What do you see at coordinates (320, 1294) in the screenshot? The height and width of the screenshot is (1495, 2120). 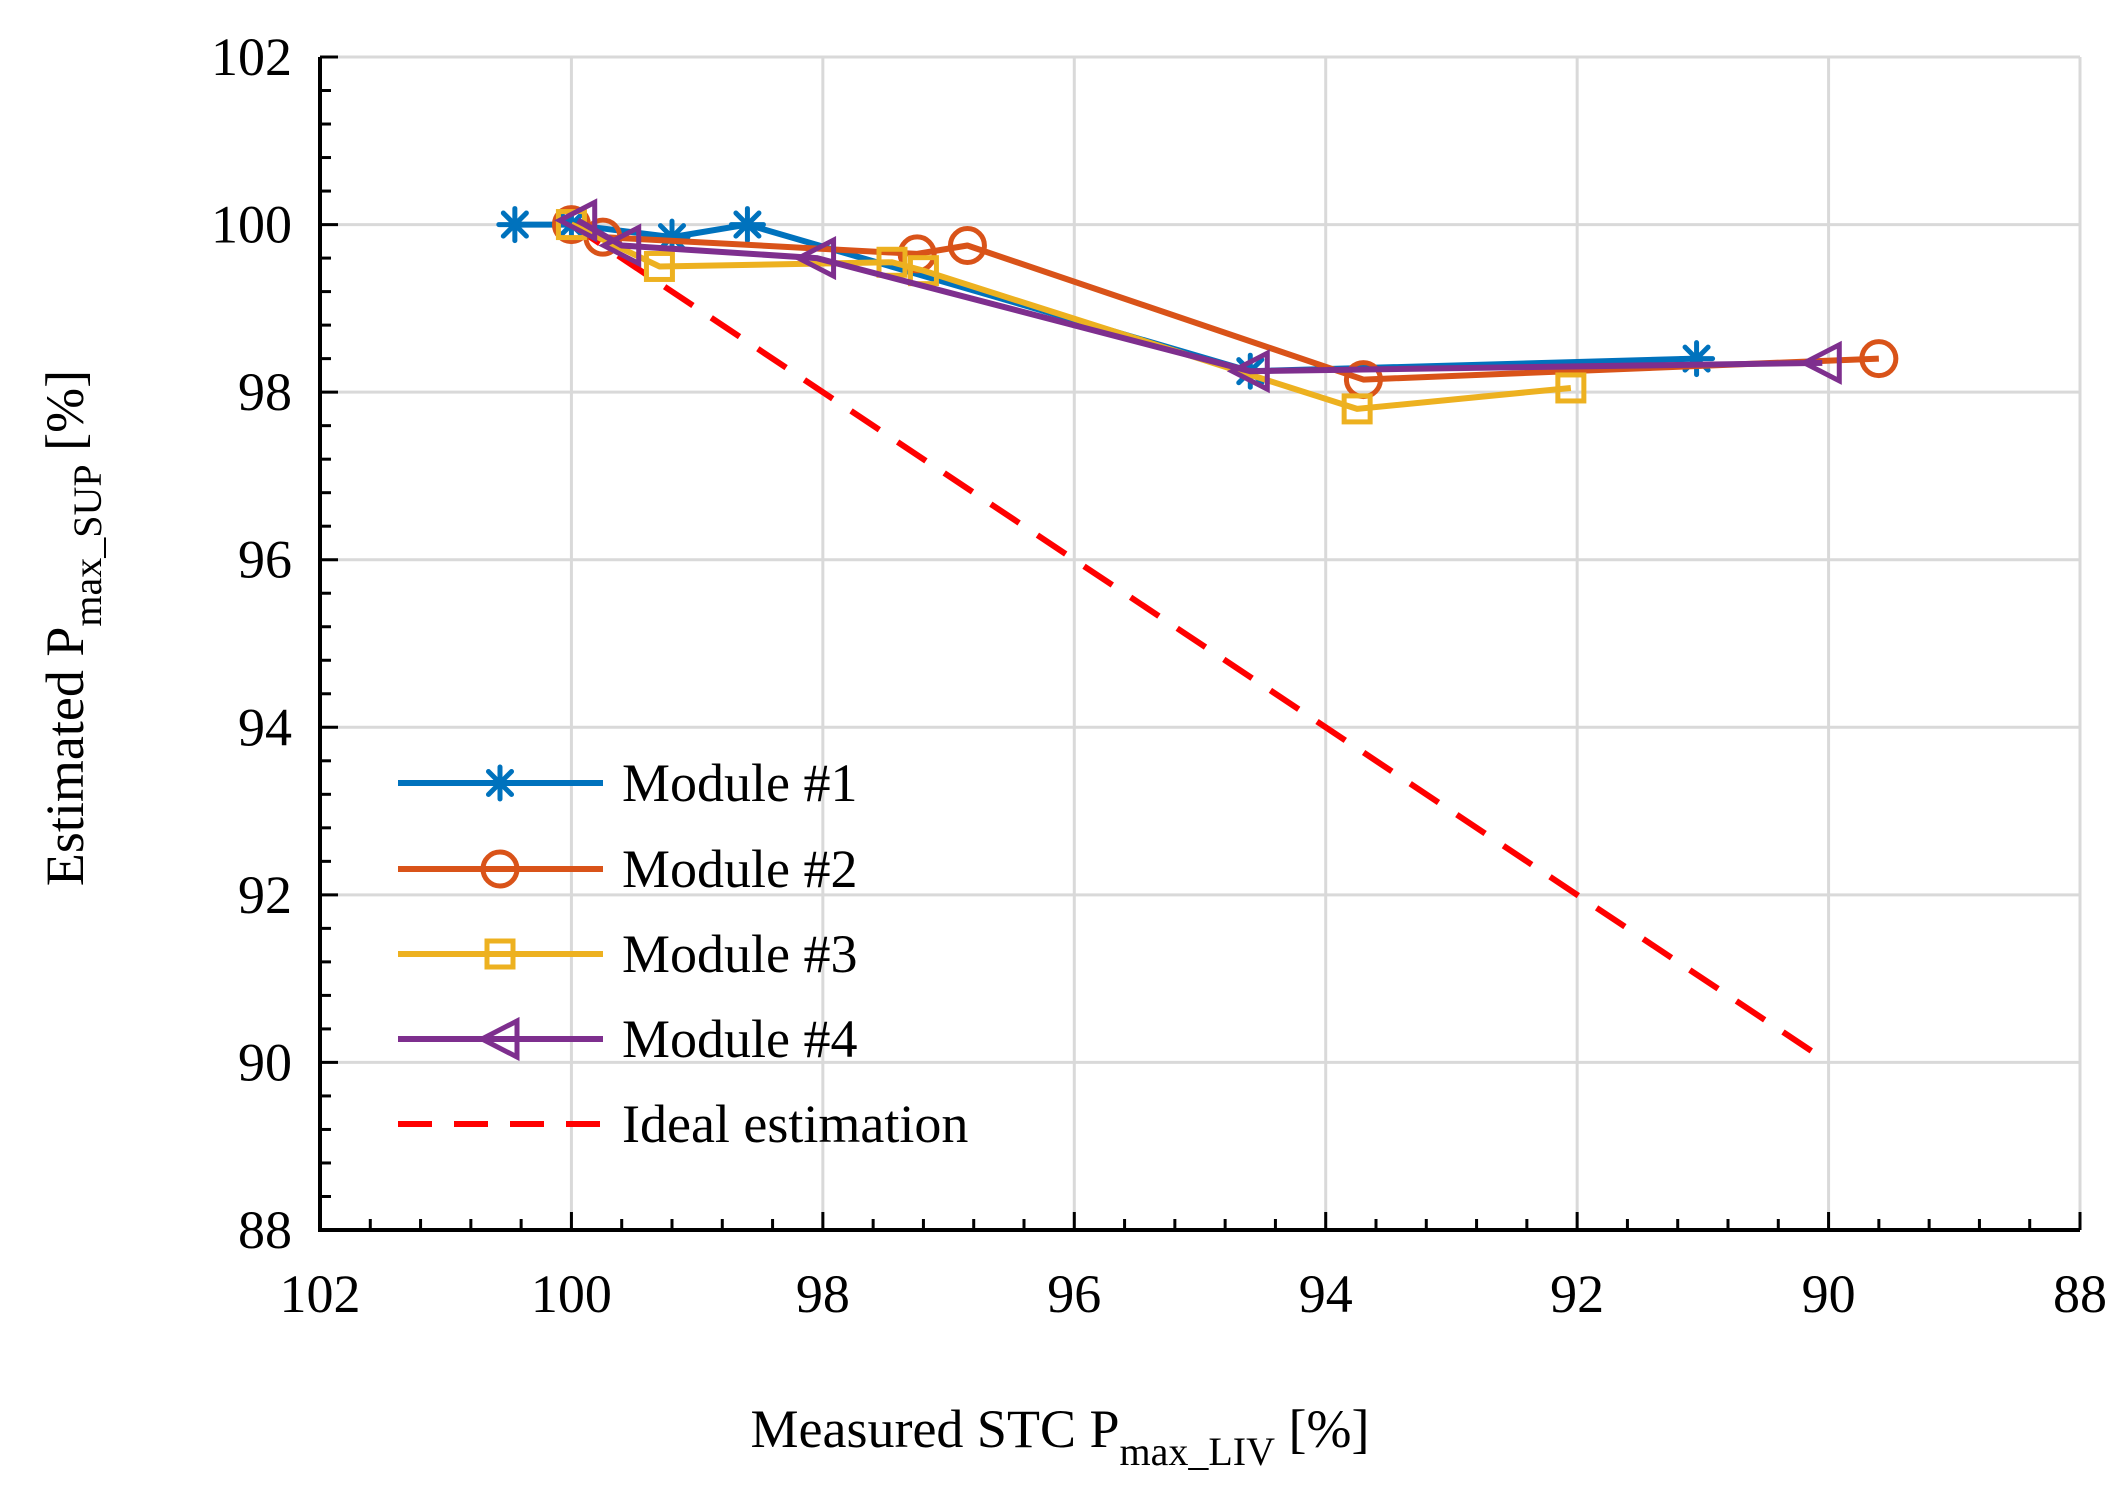 I see `x-tick-label: 102` at bounding box center [320, 1294].